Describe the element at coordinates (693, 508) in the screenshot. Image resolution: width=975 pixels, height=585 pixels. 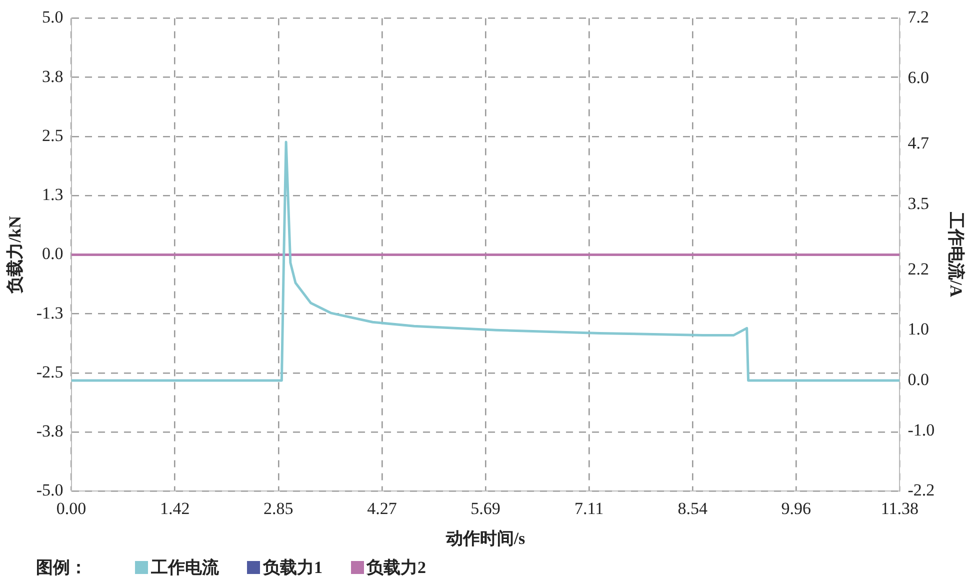
I see `x-tick-label: 8.54` at that location.